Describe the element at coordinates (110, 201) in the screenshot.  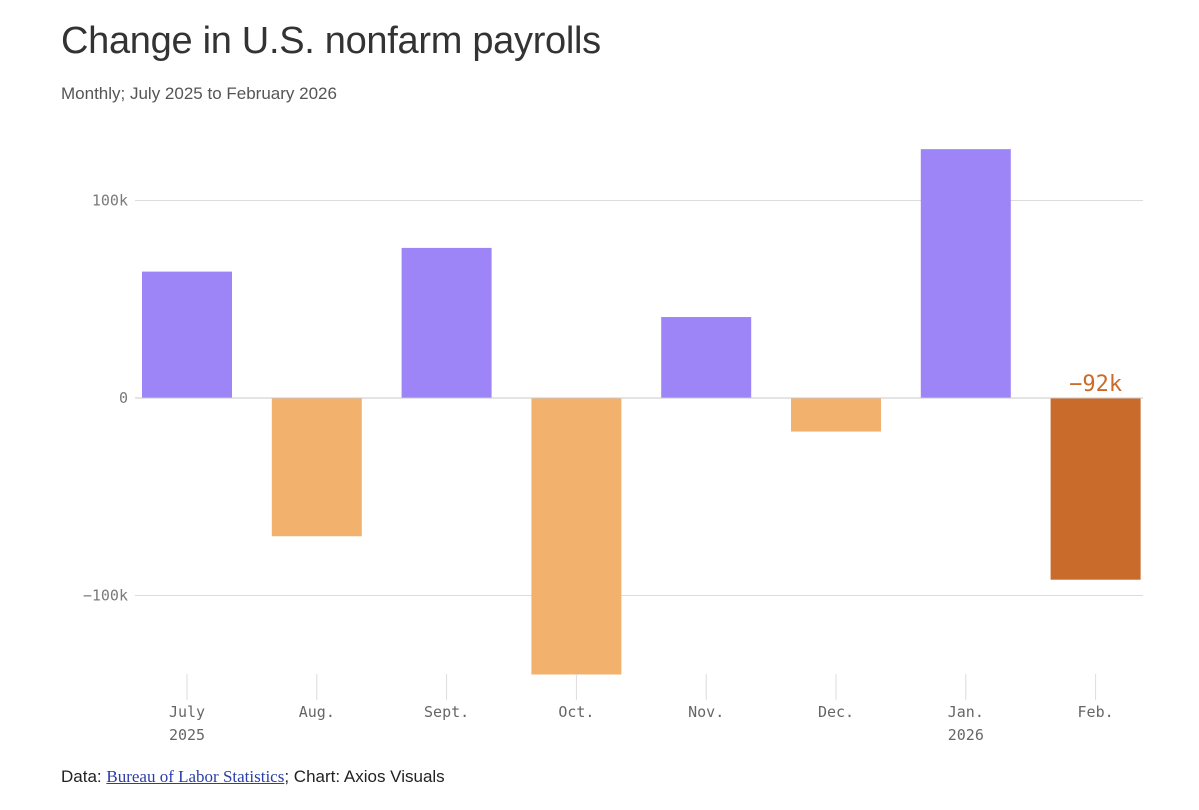
I see `y-tick-label: 100k` at that location.